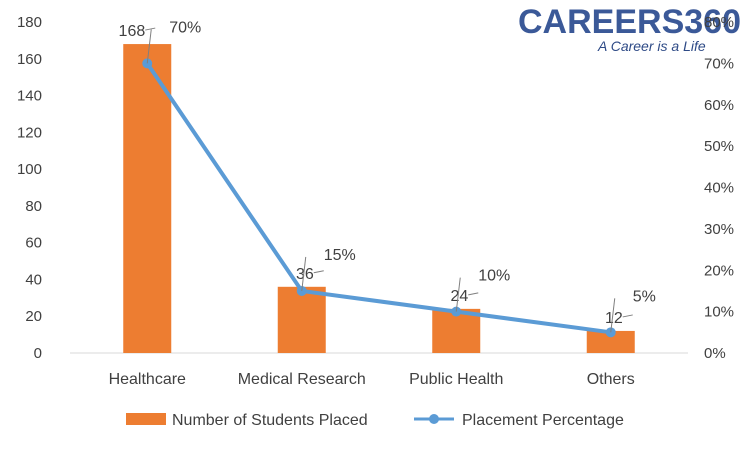  I want to click on left-y-tick-label: 40, so click(33, 279).